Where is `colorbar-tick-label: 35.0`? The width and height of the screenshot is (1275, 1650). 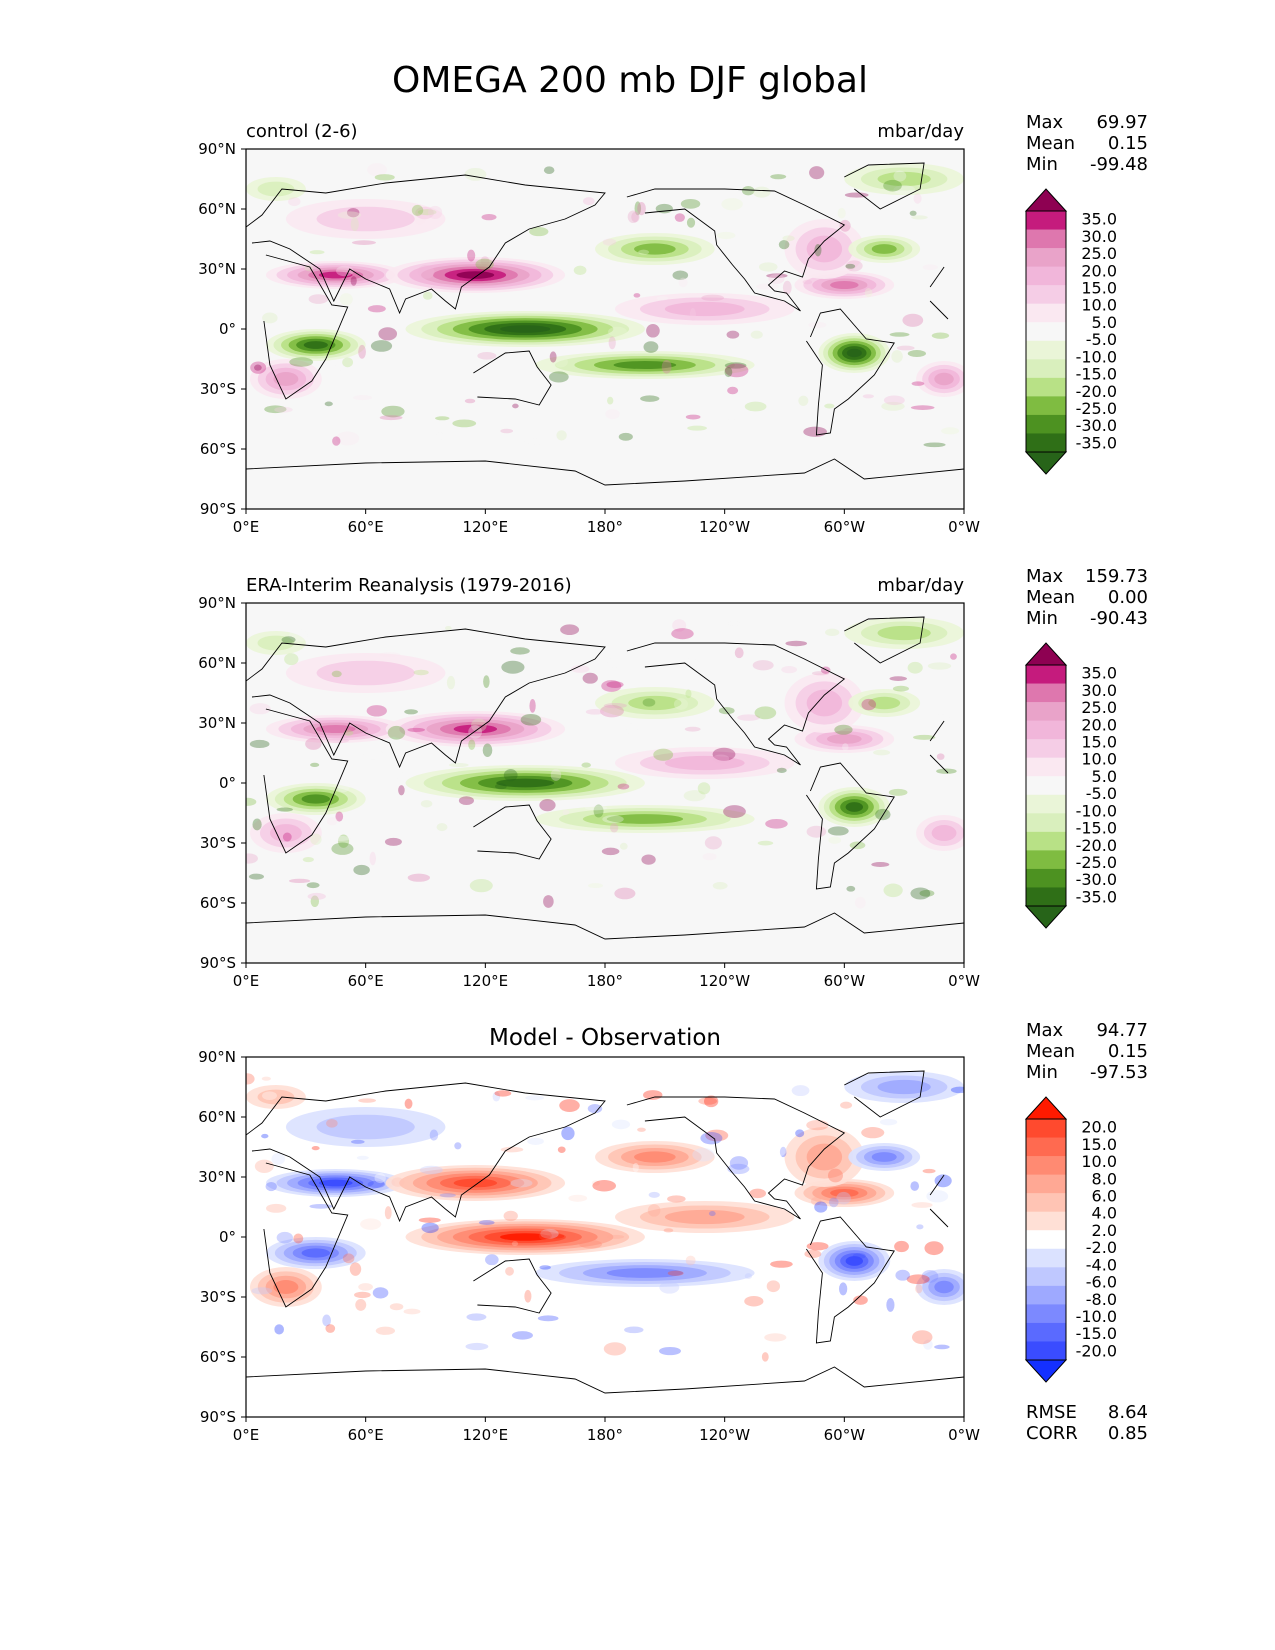 colorbar-tick-label: 35.0 is located at coordinates (1099, 219).